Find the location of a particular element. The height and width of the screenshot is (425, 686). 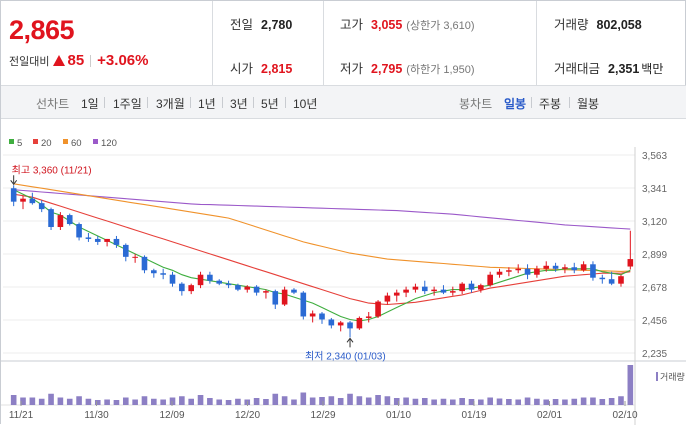

chart-period-tabs: 선차트 1일 1주일 3개월 1년 3년 5년 10년 봉차트 일봉 주봉 월봉 is located at coordinates (343, 102).